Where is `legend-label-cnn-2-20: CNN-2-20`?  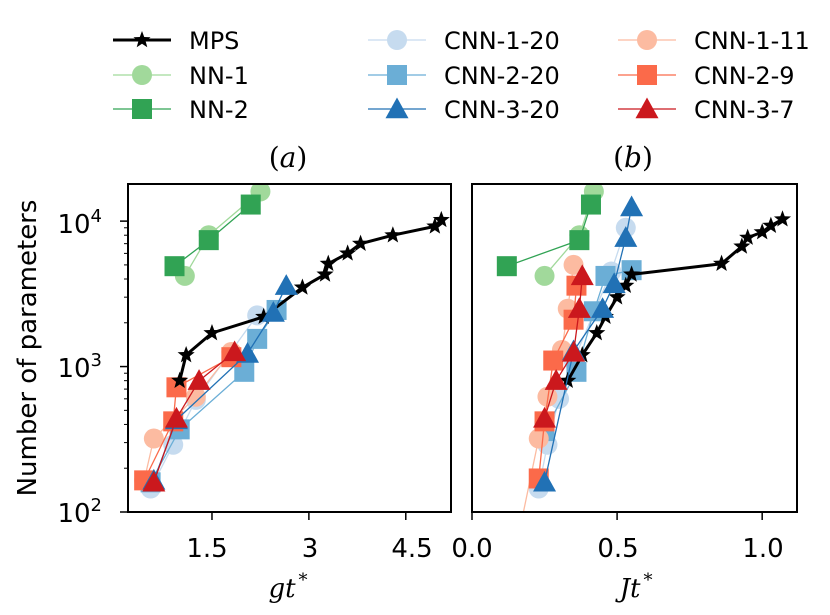 legend-label-cnn-2-20: CNN-2-20 is located at coordinates (502, 76).